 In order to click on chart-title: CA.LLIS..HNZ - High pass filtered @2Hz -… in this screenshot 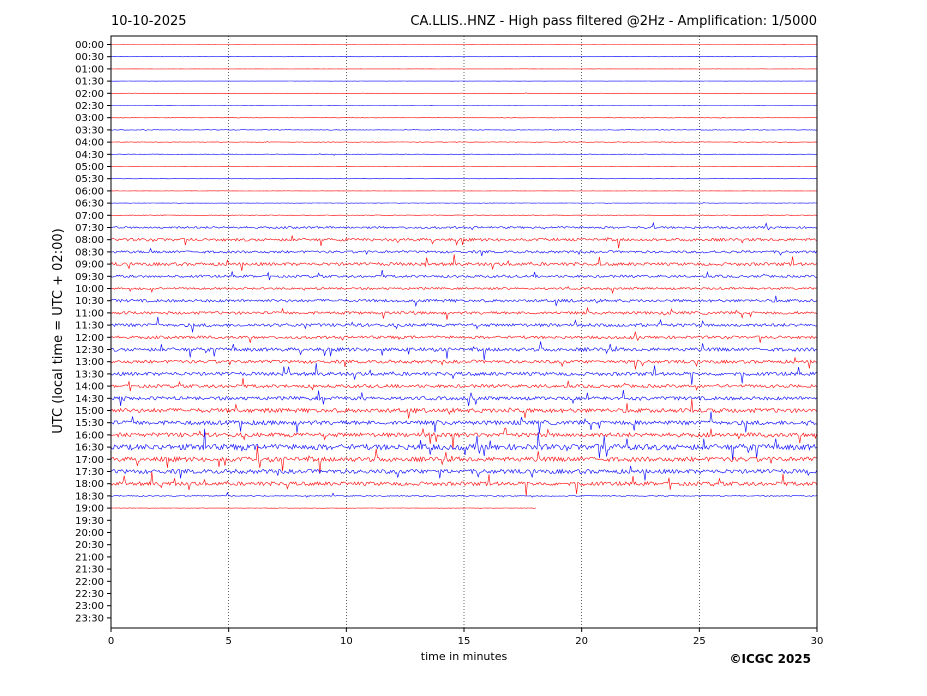, I will do `click(613, 21)`.